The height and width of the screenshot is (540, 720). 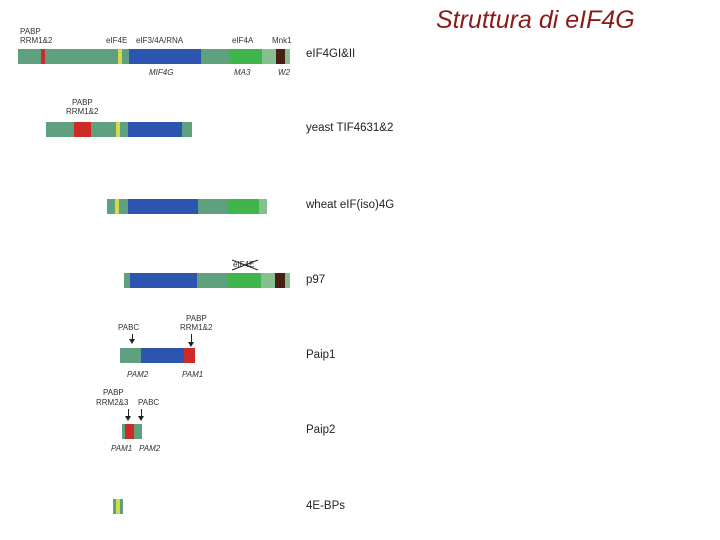 I want to click on paip2-pabc-arrow-icon, so click(x=141, y=415).